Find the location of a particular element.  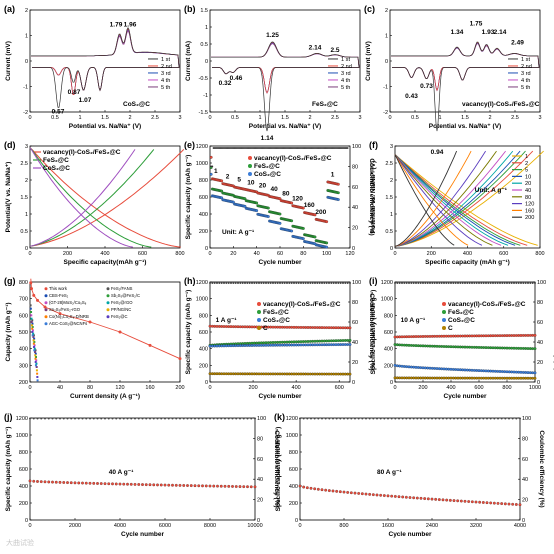

x-tick-label: 10000 is located at coordinates (254, 526).